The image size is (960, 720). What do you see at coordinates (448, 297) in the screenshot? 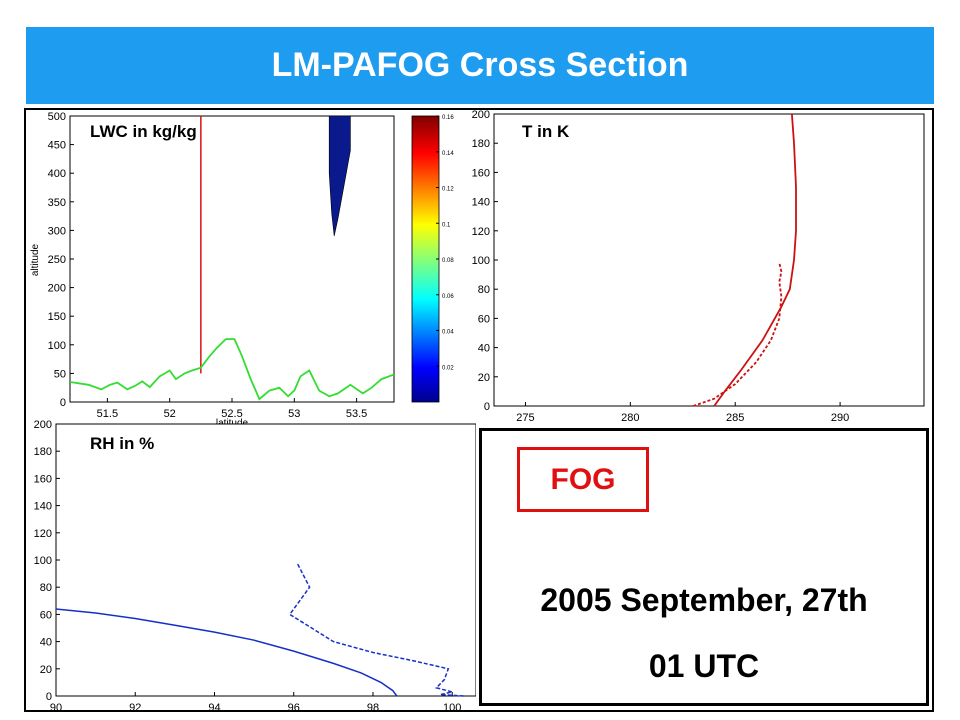
I see `colorbar-tick-label: 0.06` at bounding box center [448, 297].